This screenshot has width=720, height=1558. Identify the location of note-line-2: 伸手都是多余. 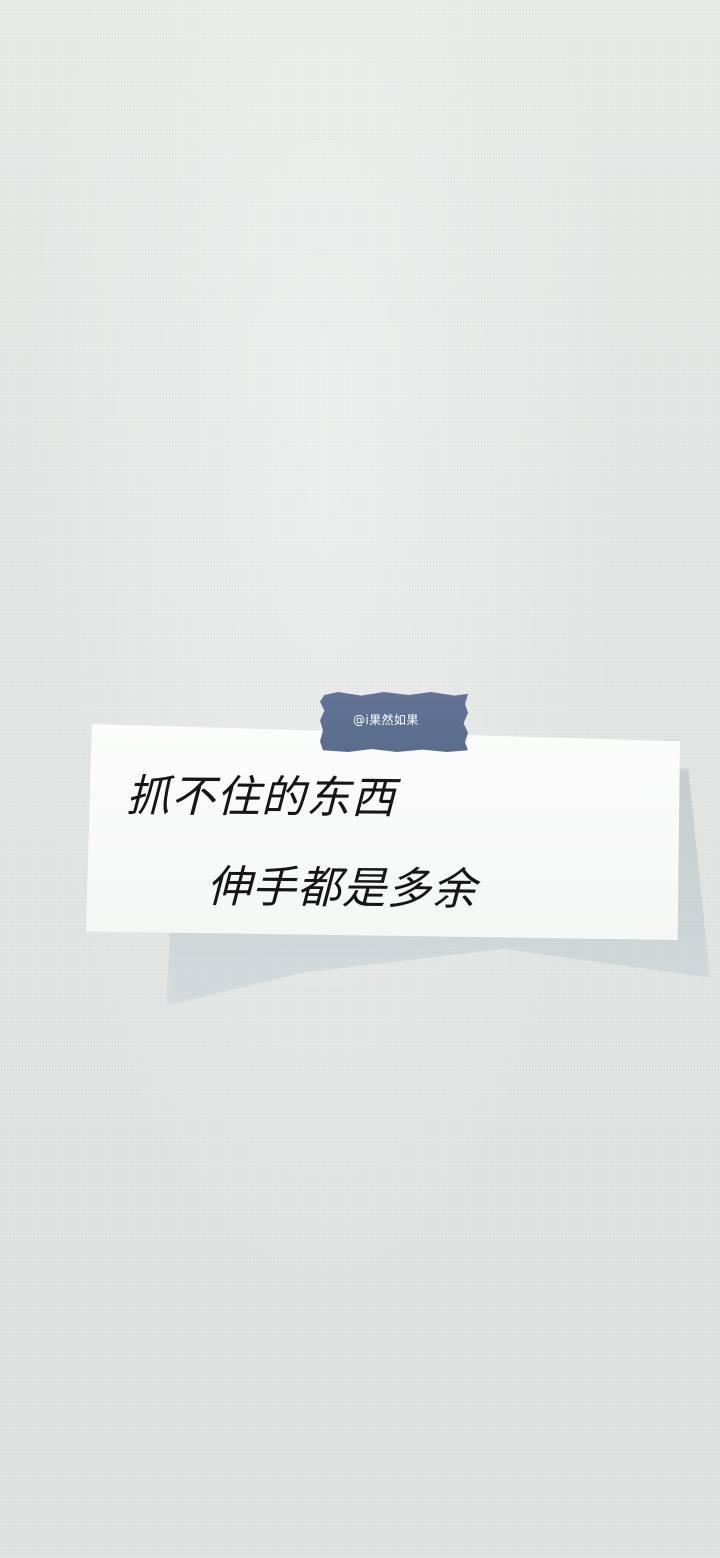
(342, 888).